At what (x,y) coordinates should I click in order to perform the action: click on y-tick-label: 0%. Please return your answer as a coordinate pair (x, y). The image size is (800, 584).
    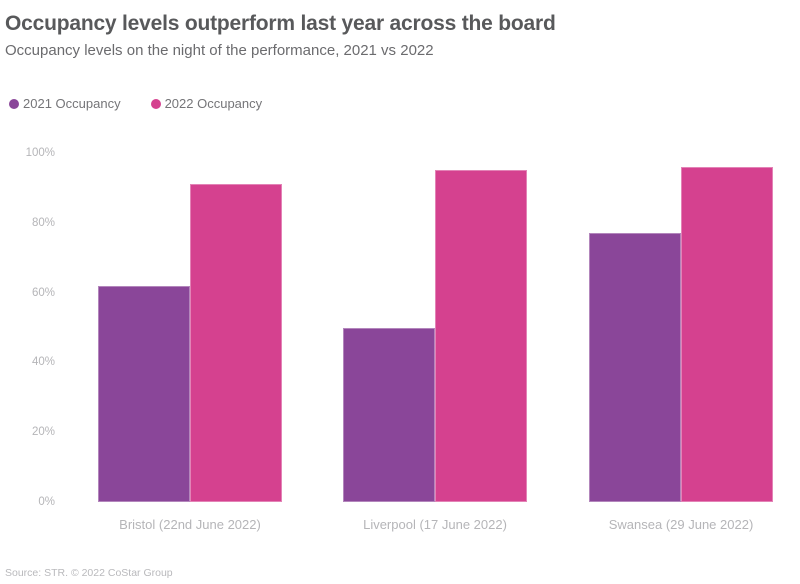
    Looking at the image, I should click on (46, 502).